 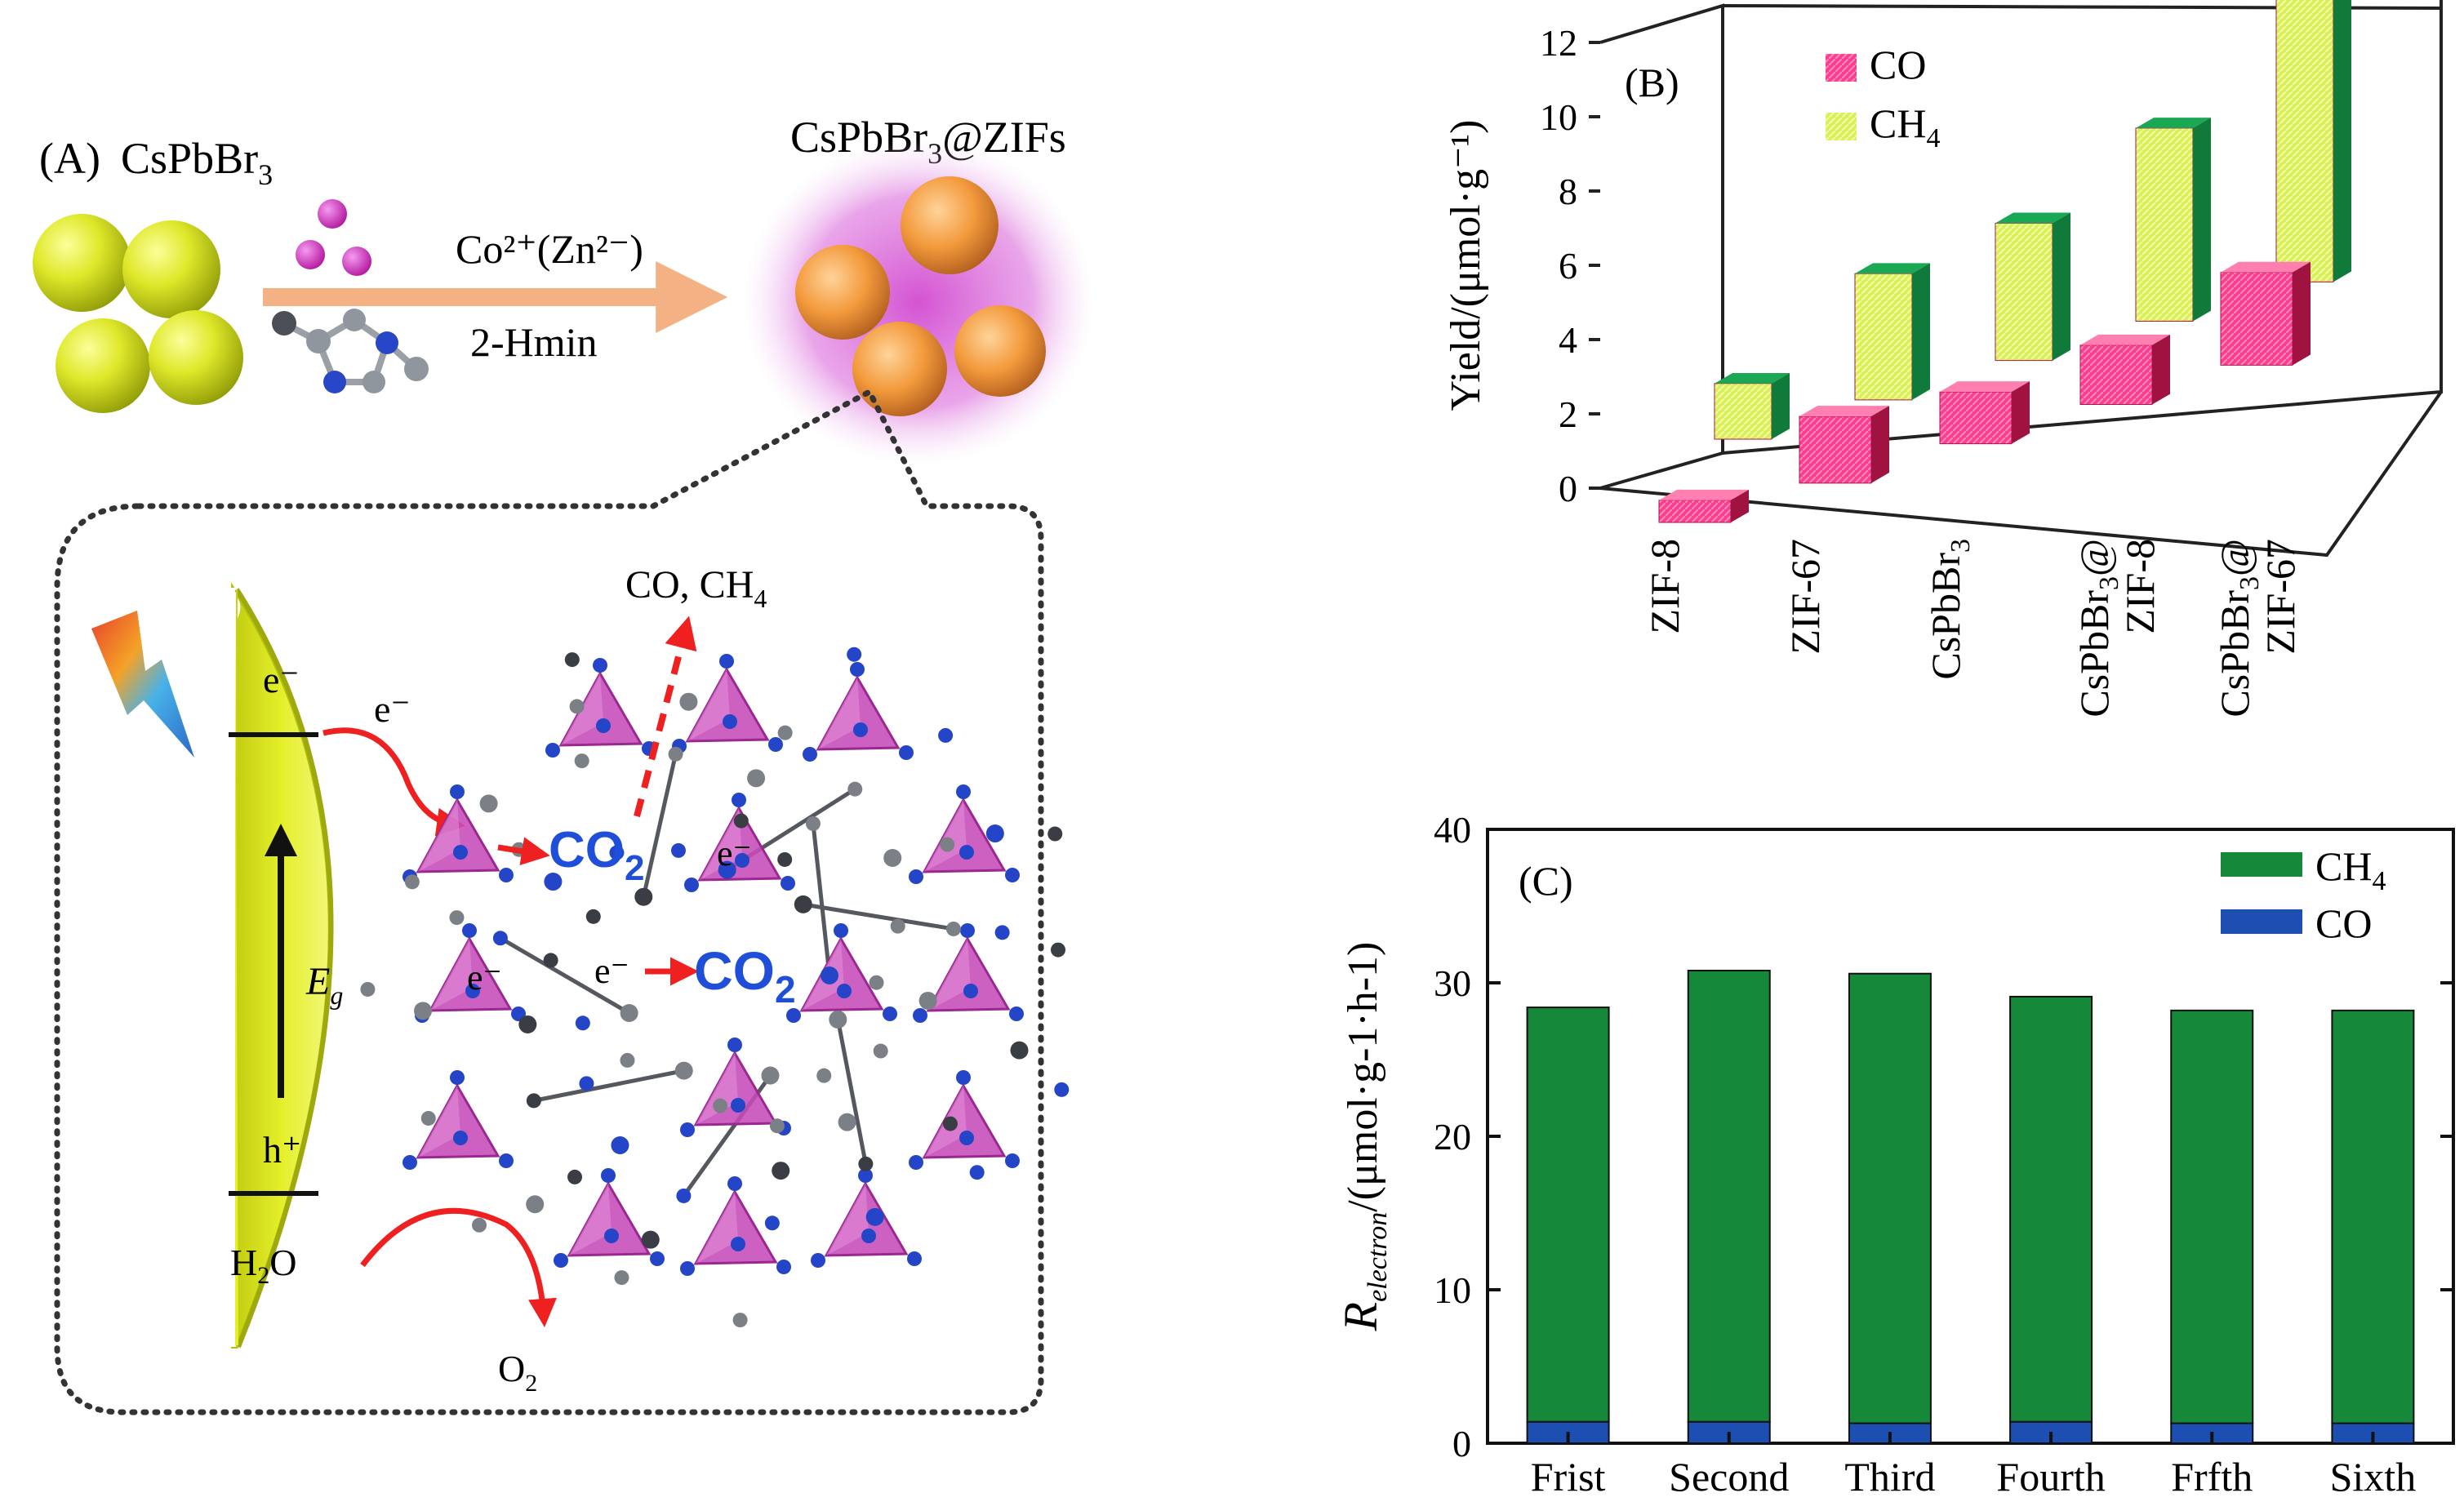 What do you see at coordinates (1950, 609) in the screenshot?
I see `chart-b-category-label: CsPbBr3` at bounding box center [1950, 609].